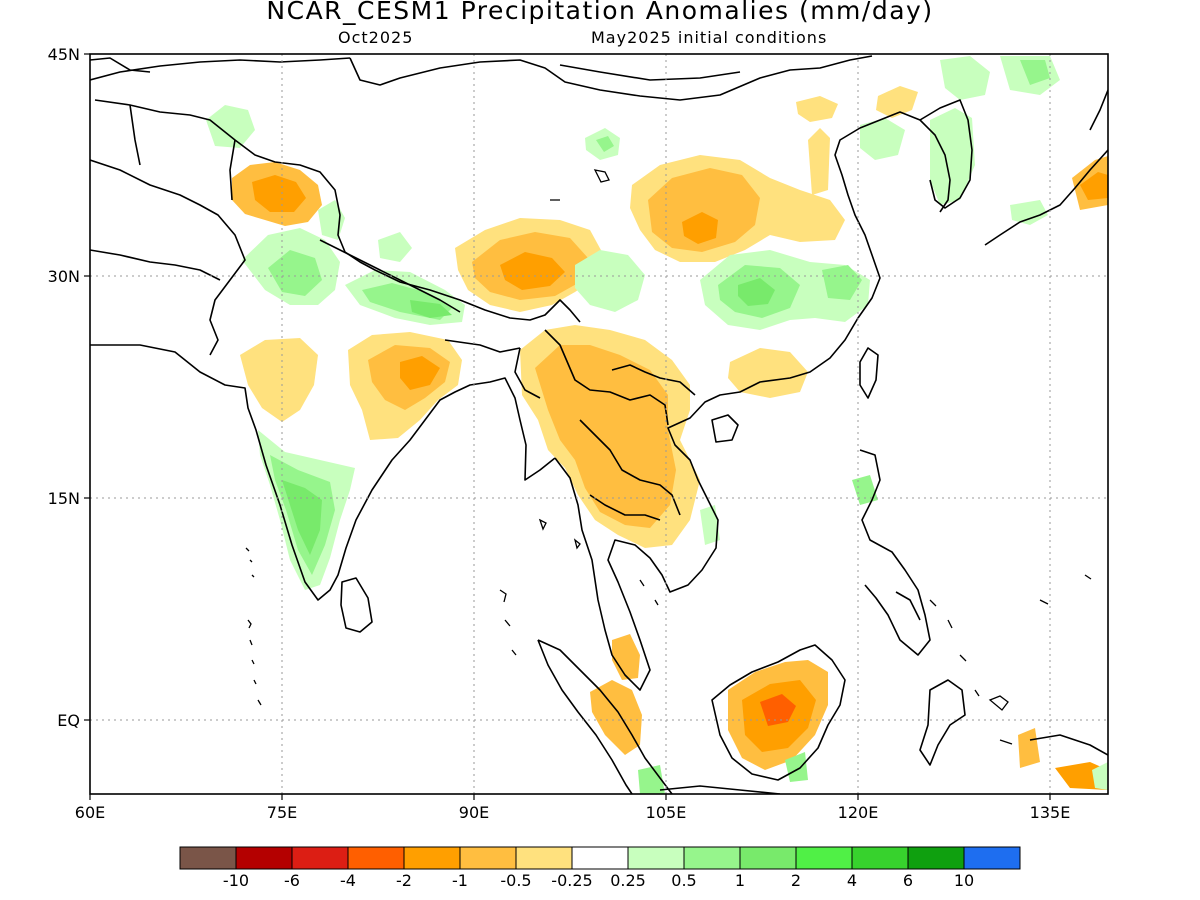 This screenshot has width=1200, height=900. What do you see at coordinates (1050, 812) in the screenshot?
I see `lon-label-135e: 135E` at bounding box center [1050, 812].